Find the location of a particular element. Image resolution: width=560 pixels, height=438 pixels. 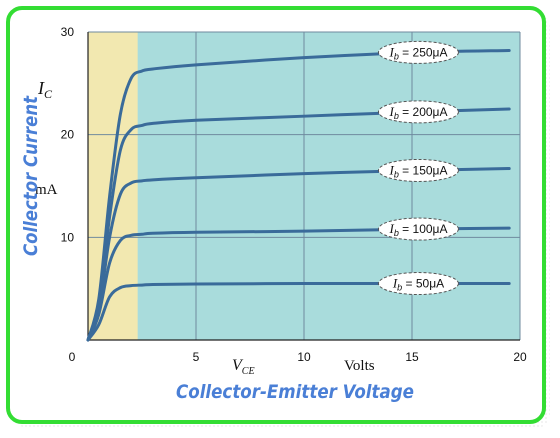

y-tick-label: 20 is located at coordinates (68, 135).